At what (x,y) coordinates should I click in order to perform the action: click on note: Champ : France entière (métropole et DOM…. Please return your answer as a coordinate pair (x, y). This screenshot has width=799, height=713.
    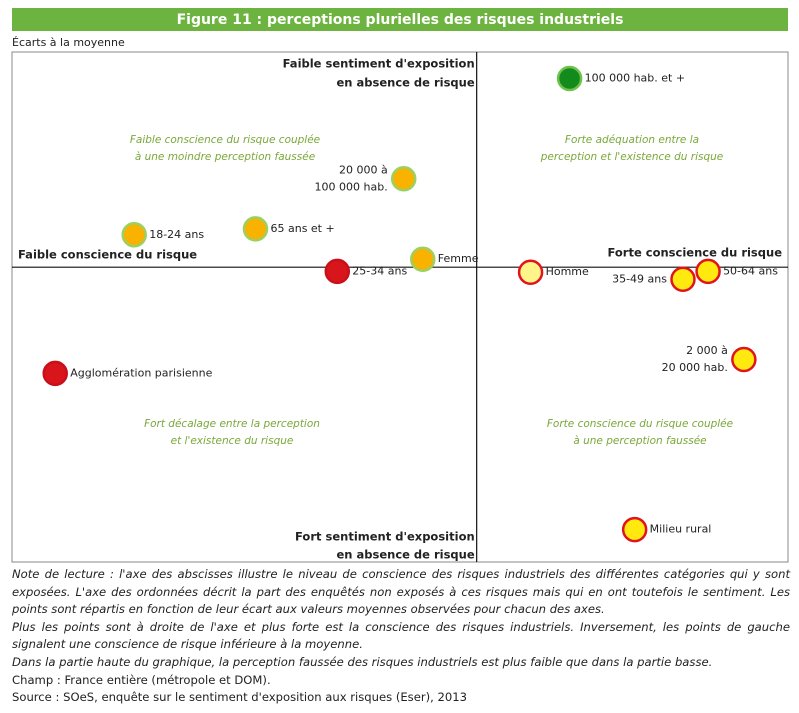
    Looking at the image, I should click on (141, 679).